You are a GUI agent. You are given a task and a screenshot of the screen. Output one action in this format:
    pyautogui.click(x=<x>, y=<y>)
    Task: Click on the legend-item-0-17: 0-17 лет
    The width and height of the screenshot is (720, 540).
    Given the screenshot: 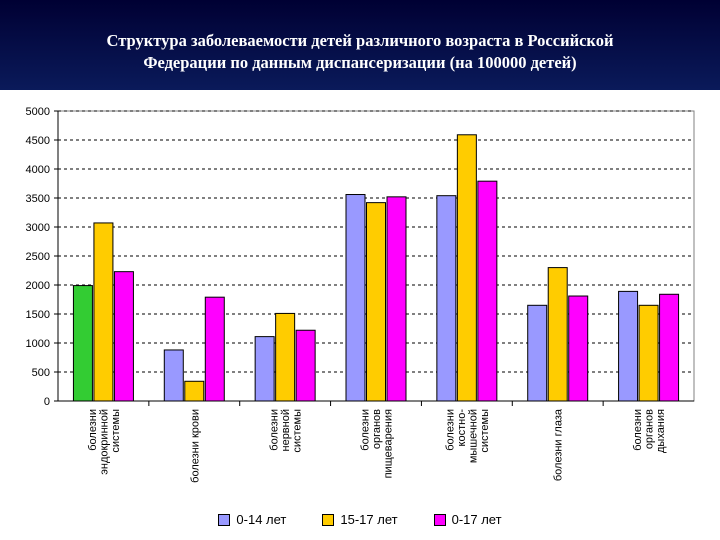 What is the action you would take?
    pyautogui.click(x=467, y=519)
    